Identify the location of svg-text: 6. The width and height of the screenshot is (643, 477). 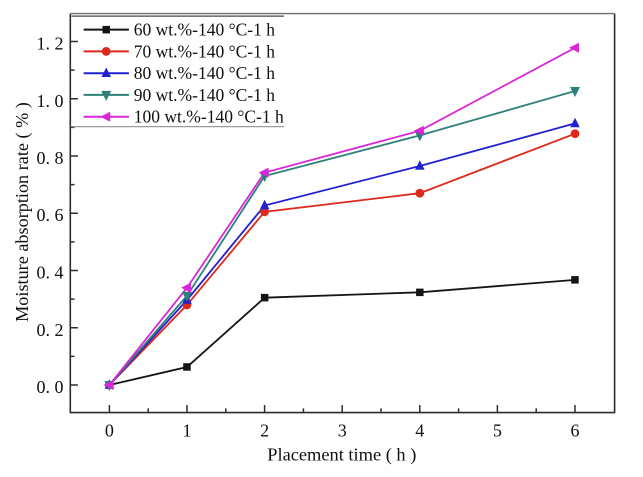
(575, 431).